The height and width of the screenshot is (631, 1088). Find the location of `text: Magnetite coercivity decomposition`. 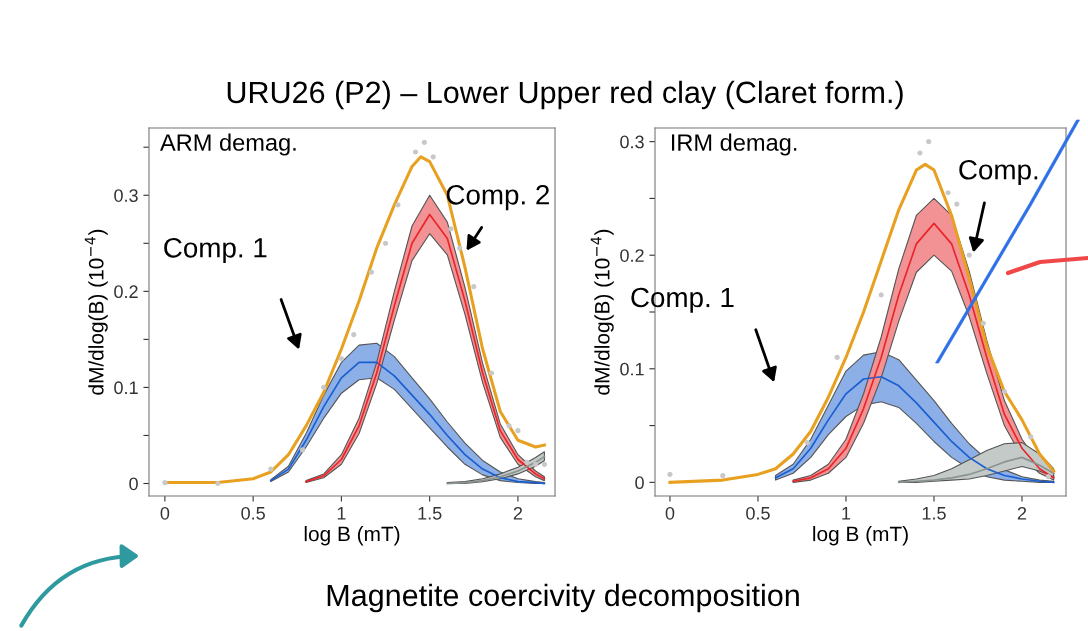

text: Magnetite coercivity decomposition is located at coordinates (563, 598).